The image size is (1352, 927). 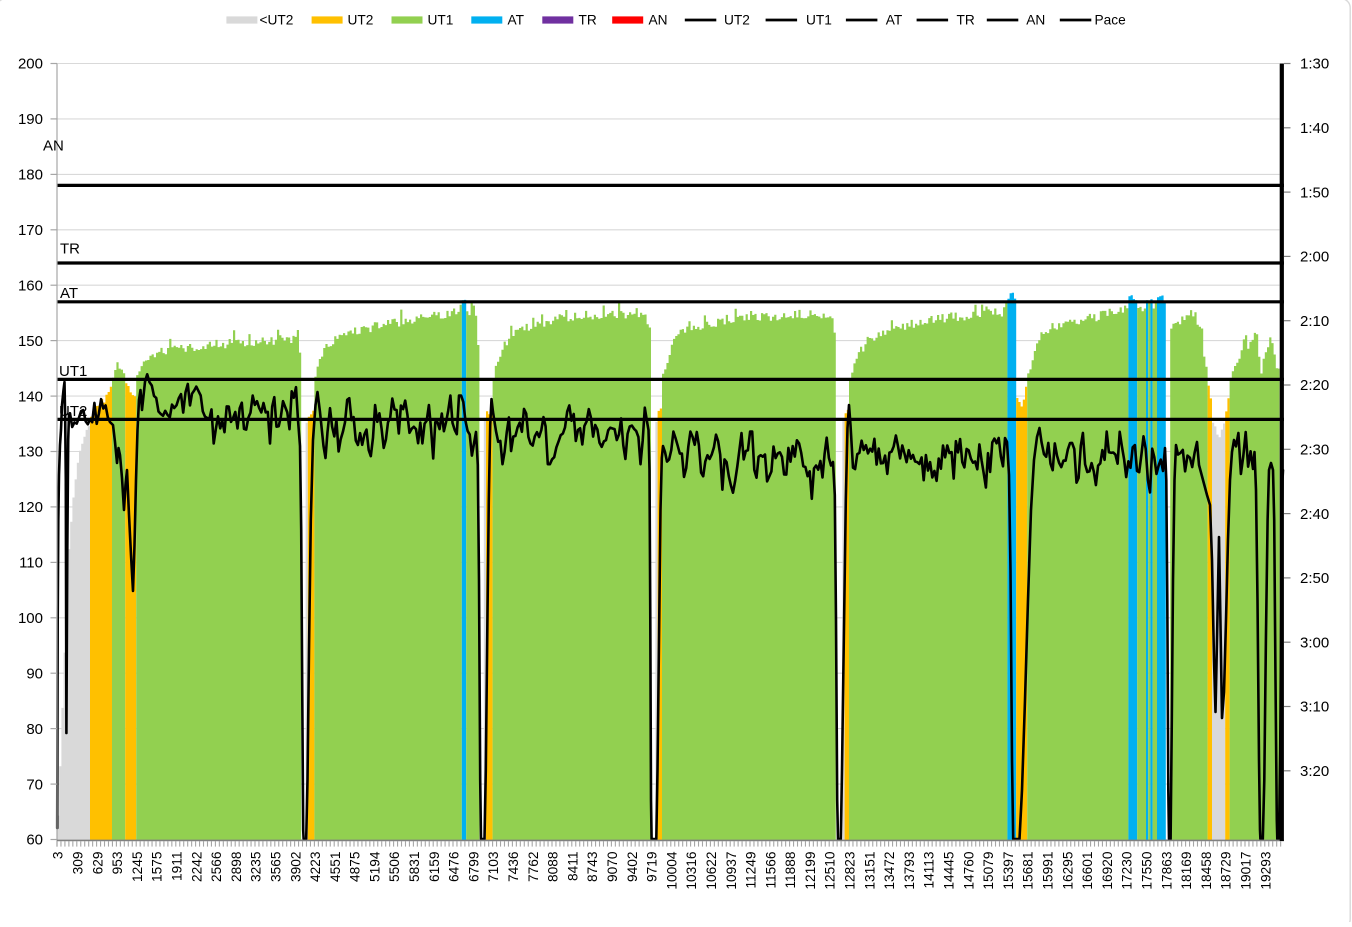 What do you see at coordinates (1314, 321) in the screenshot?
I see `svg-text: 2:10` at bounding box center [1314, 321].